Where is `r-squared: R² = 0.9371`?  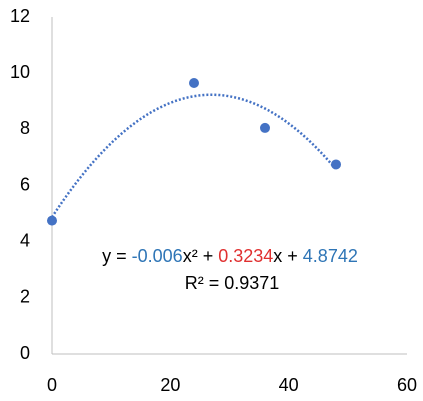 r-squared: R² = 0.9371 is located at coordinates (232, 283).